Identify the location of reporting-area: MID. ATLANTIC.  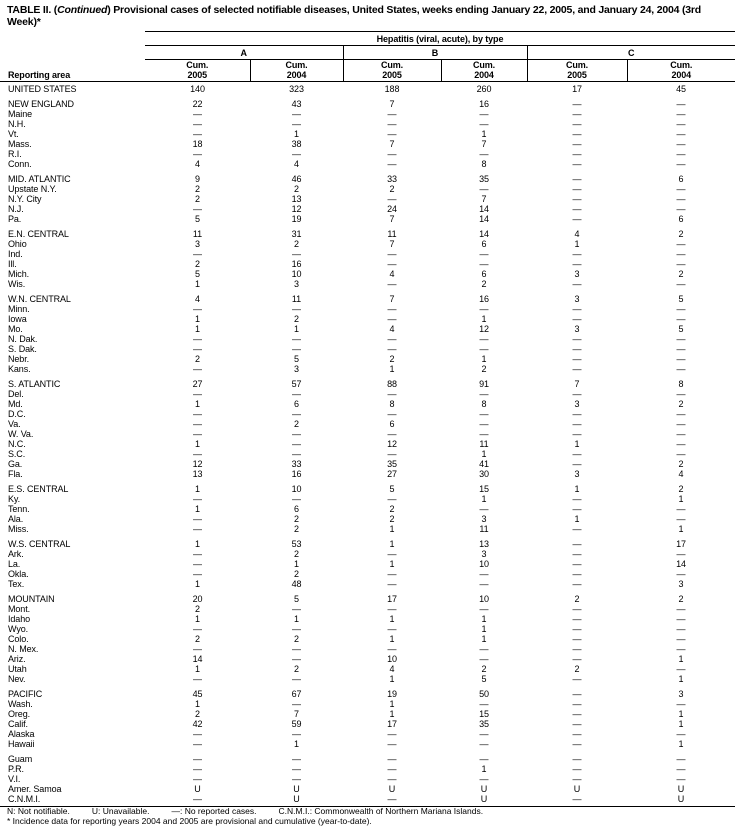
(39, 179).